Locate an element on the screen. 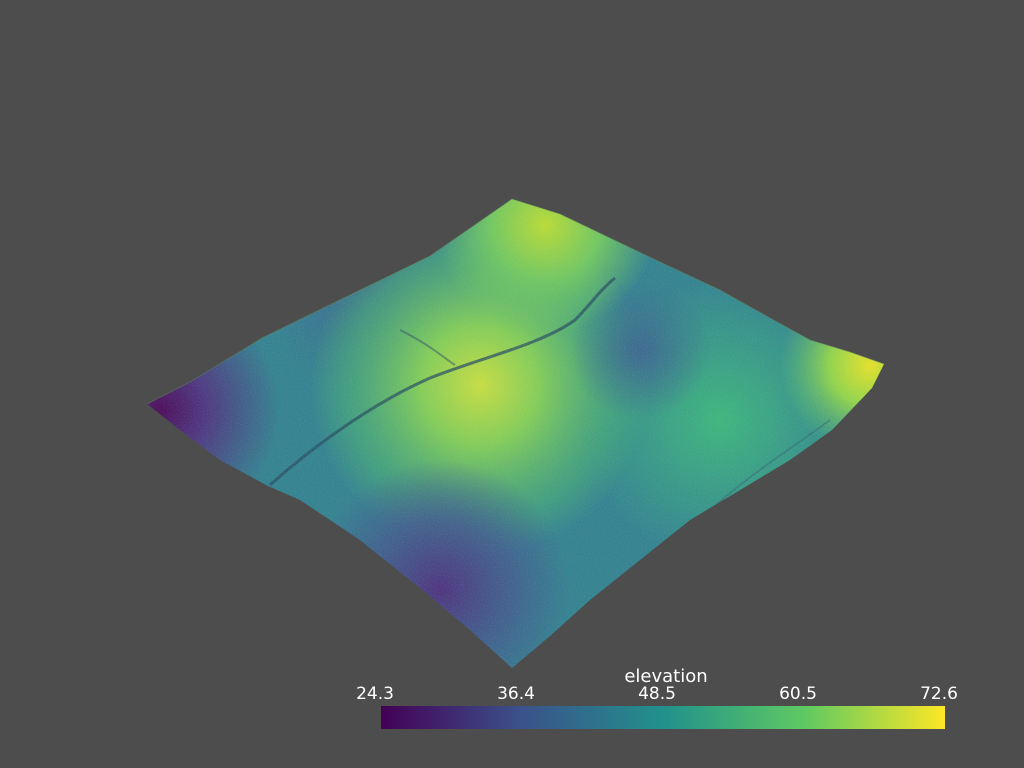  scalar-bar-tick: 24.3 is located at coordinates (375, 694).